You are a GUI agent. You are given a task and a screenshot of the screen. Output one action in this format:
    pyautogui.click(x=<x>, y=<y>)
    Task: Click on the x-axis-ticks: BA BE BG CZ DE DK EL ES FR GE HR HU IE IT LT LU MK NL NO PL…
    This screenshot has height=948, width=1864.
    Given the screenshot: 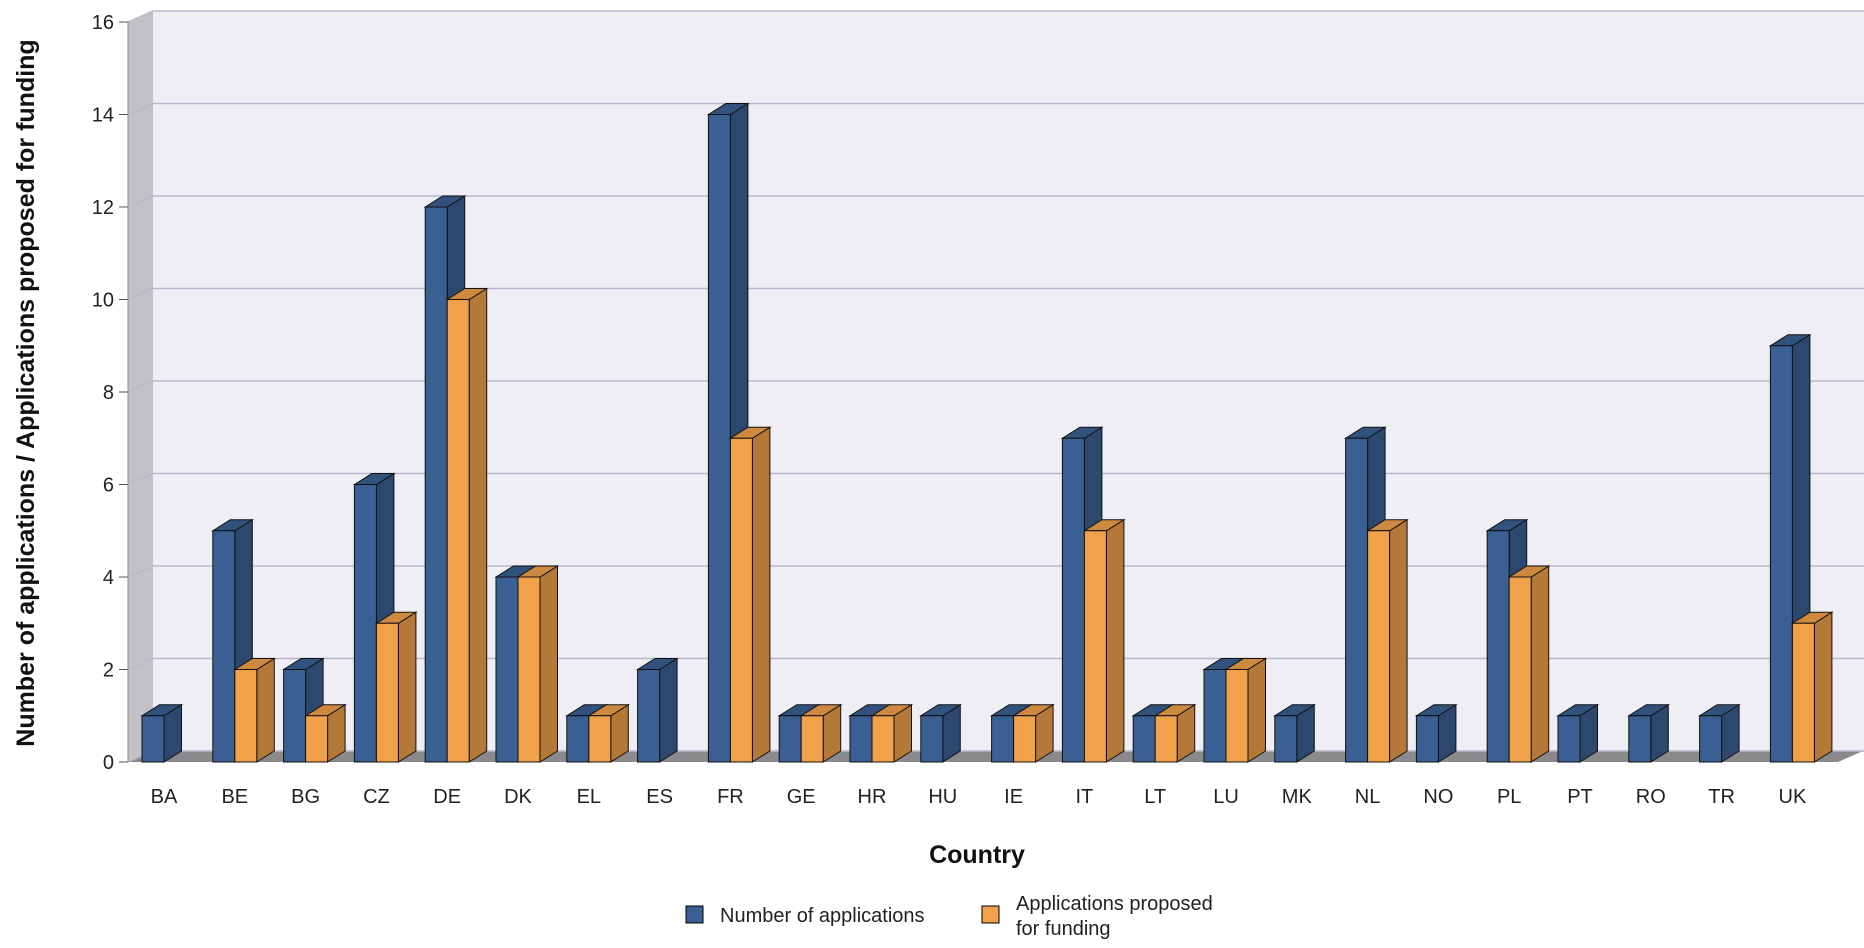 What is the action you would take?
    pyautogui.click(x=979, y=797)
    